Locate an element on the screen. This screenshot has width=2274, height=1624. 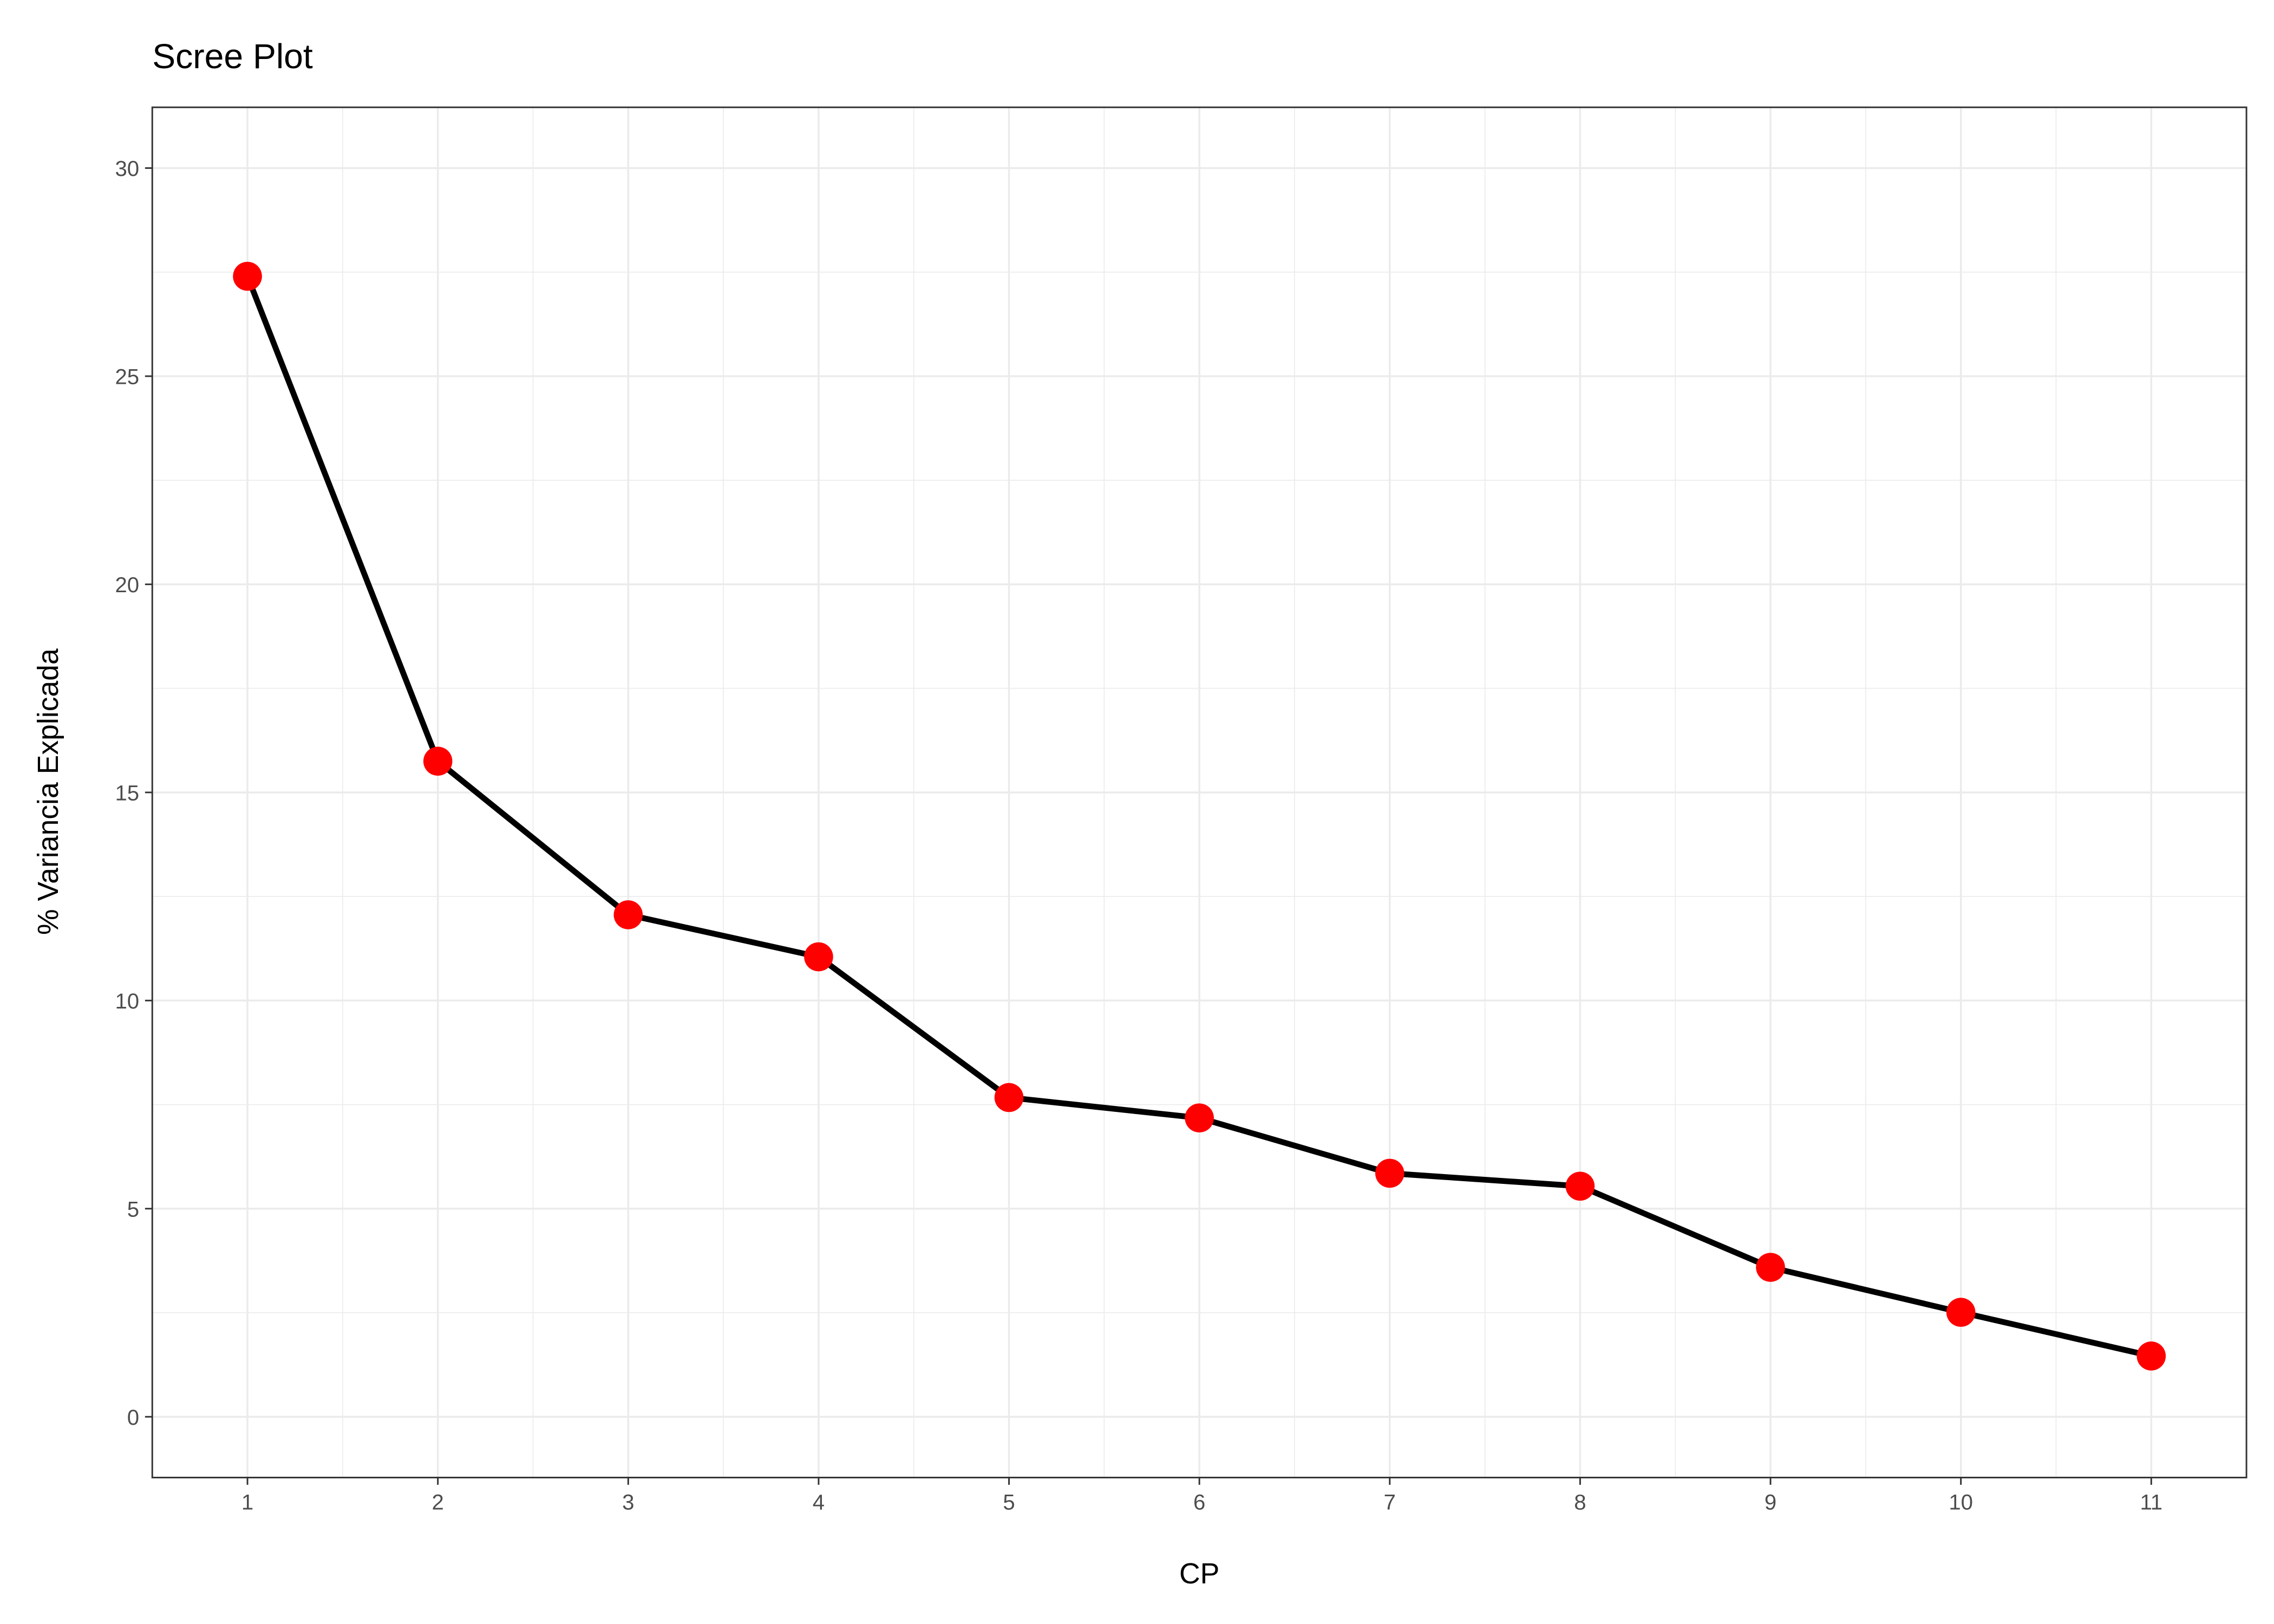
y-tick-label: 5 is located at coordinates (133, 1209).